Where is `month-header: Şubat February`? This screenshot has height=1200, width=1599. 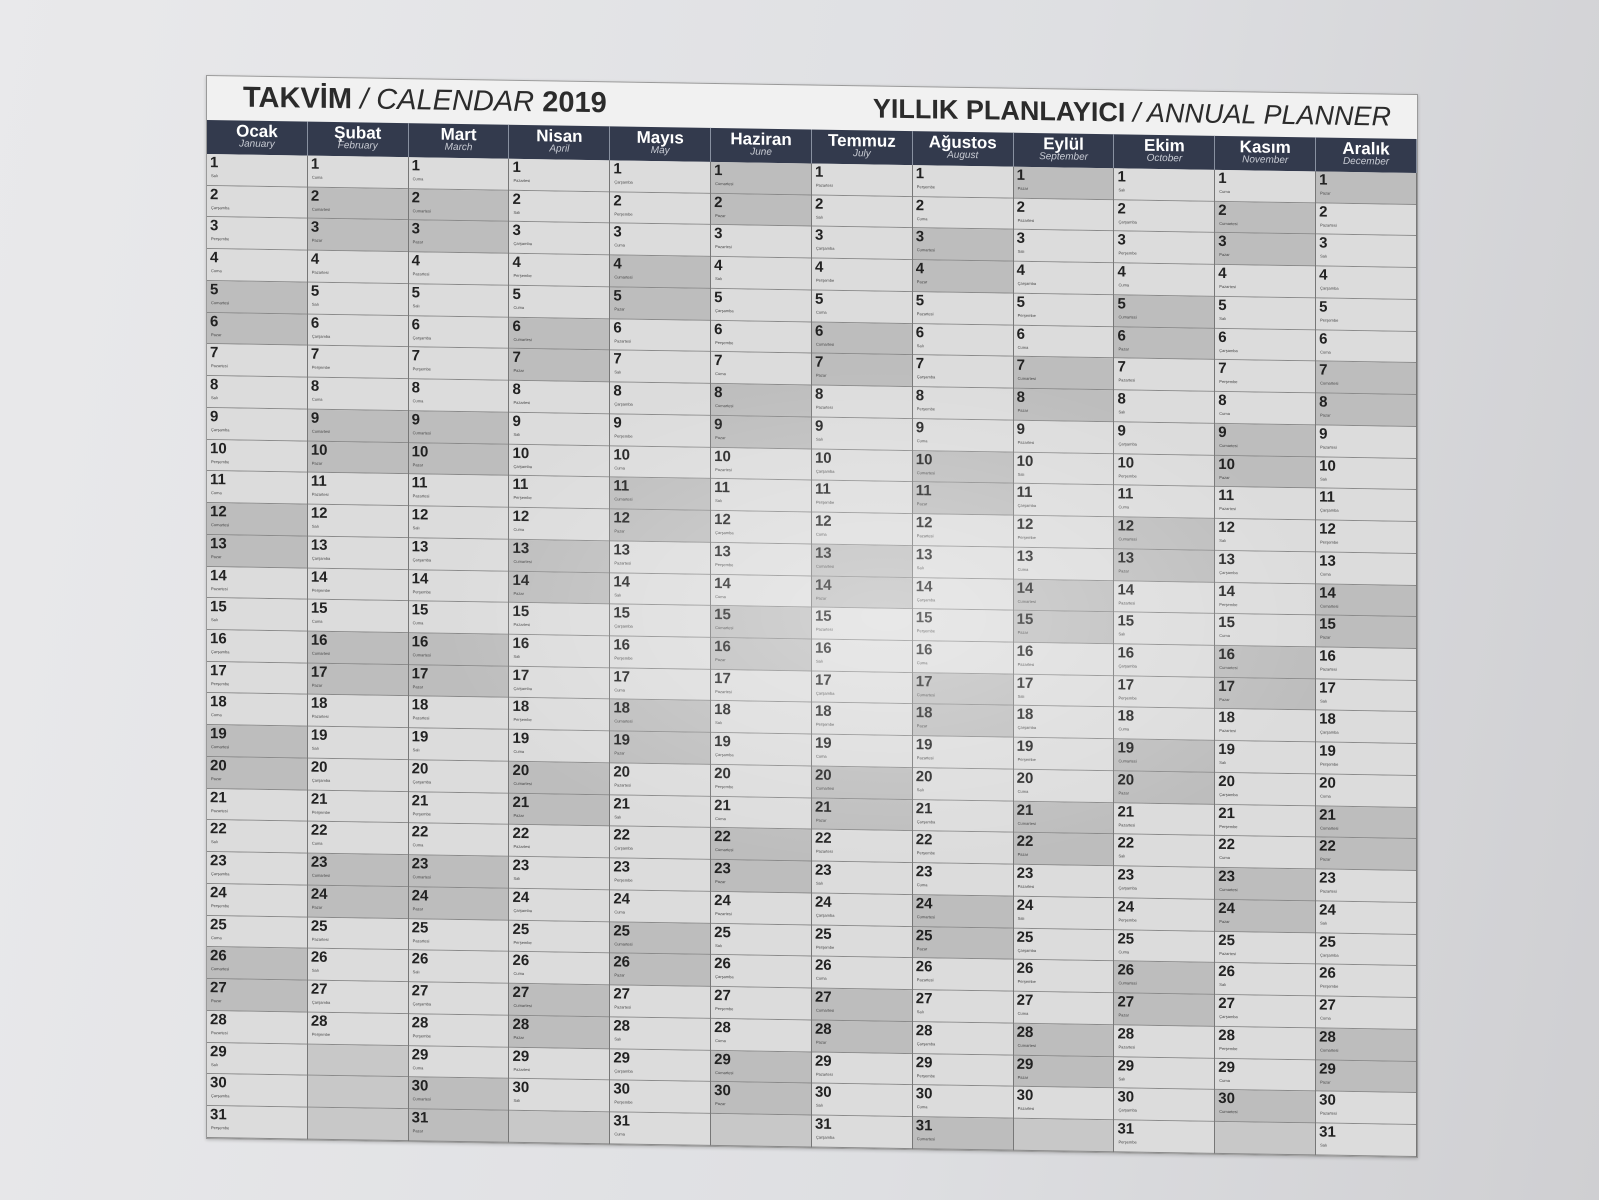
month-header: Şubat February is located at coordinates (358, 139).